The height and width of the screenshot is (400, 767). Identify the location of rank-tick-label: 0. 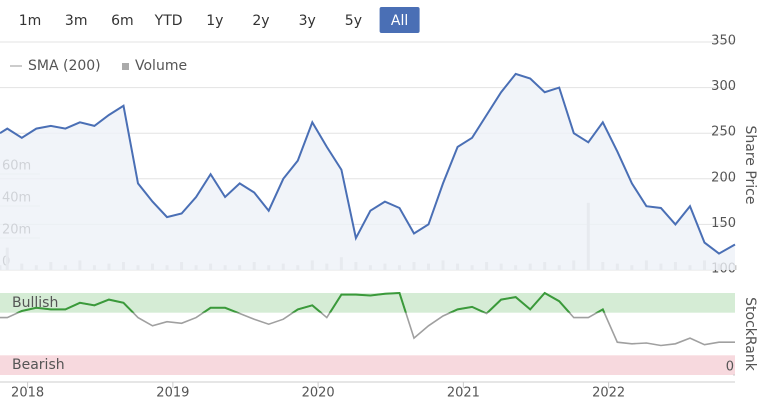
(730, 367).